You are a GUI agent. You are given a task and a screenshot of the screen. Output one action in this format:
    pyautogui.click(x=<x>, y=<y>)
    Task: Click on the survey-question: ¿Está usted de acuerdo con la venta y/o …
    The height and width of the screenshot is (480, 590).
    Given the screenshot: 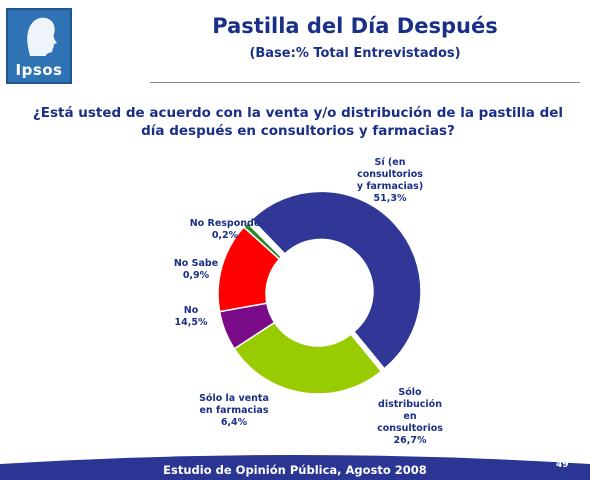 What is the action you would take?
    pyautogui.click(x=298, y=122)
    